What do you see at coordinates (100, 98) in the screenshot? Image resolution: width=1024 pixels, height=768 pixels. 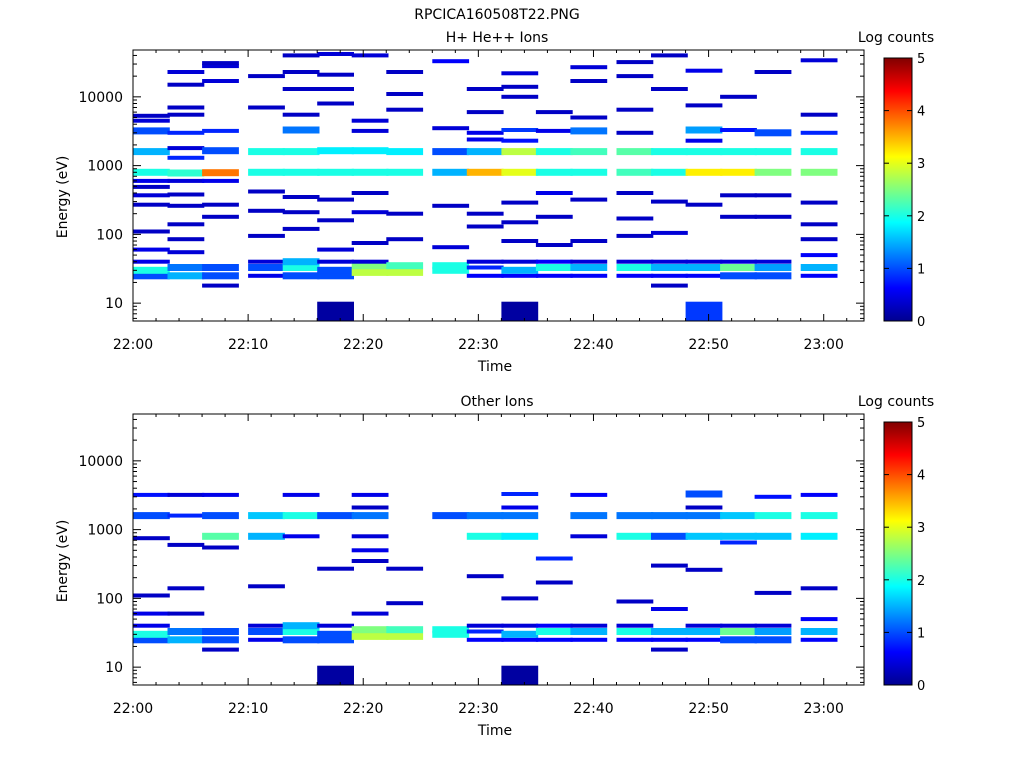 I see `y-tick-label: 10000` at bounding box center [100, 98].